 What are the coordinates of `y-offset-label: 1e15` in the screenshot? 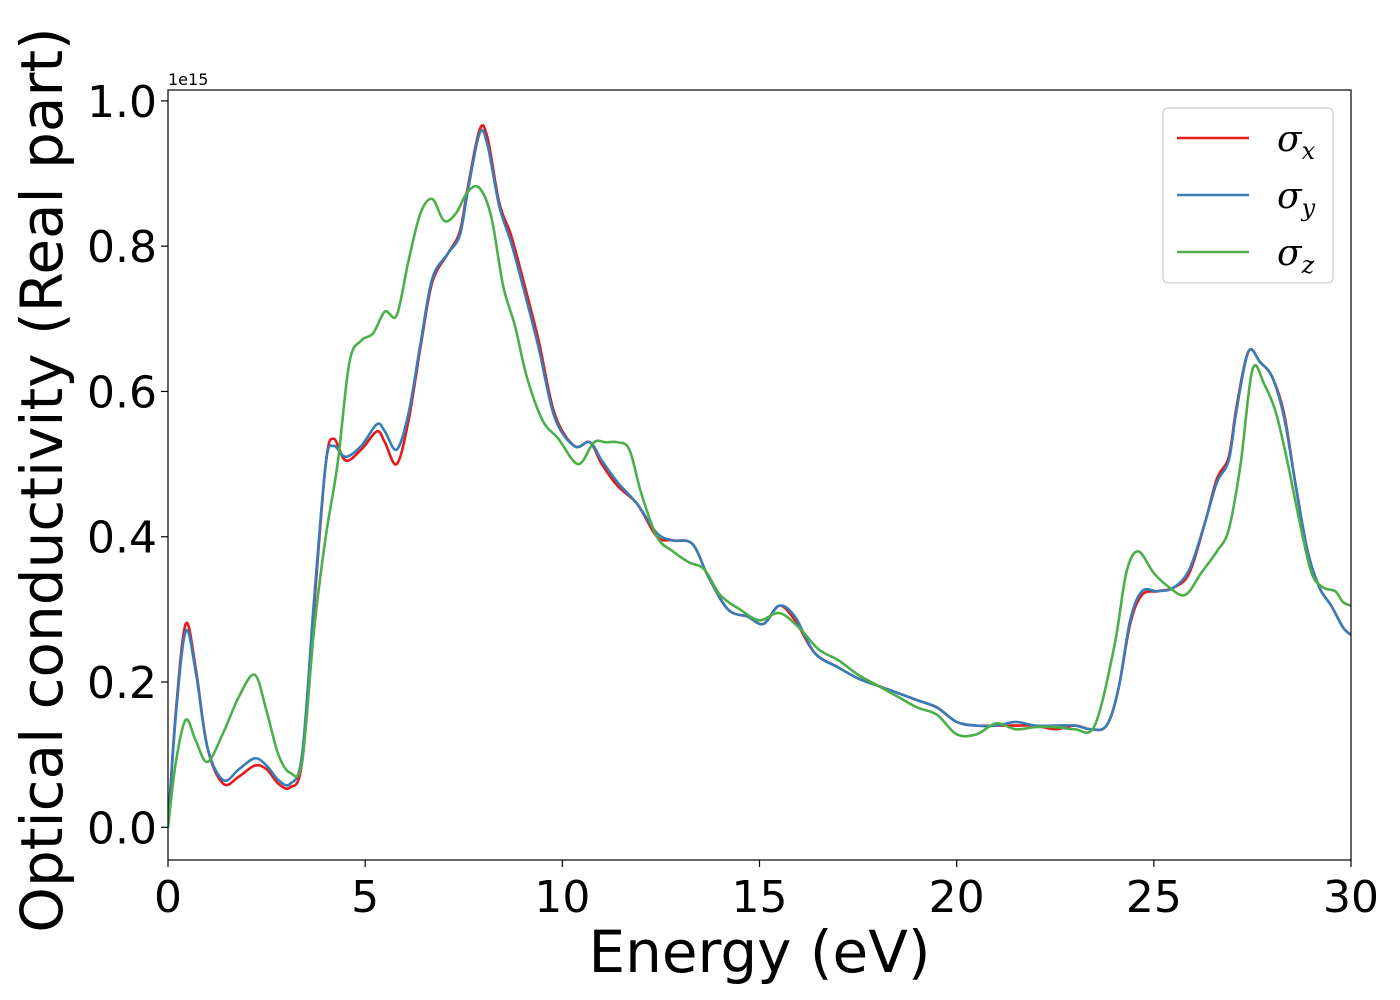 It's located at (188, 79).